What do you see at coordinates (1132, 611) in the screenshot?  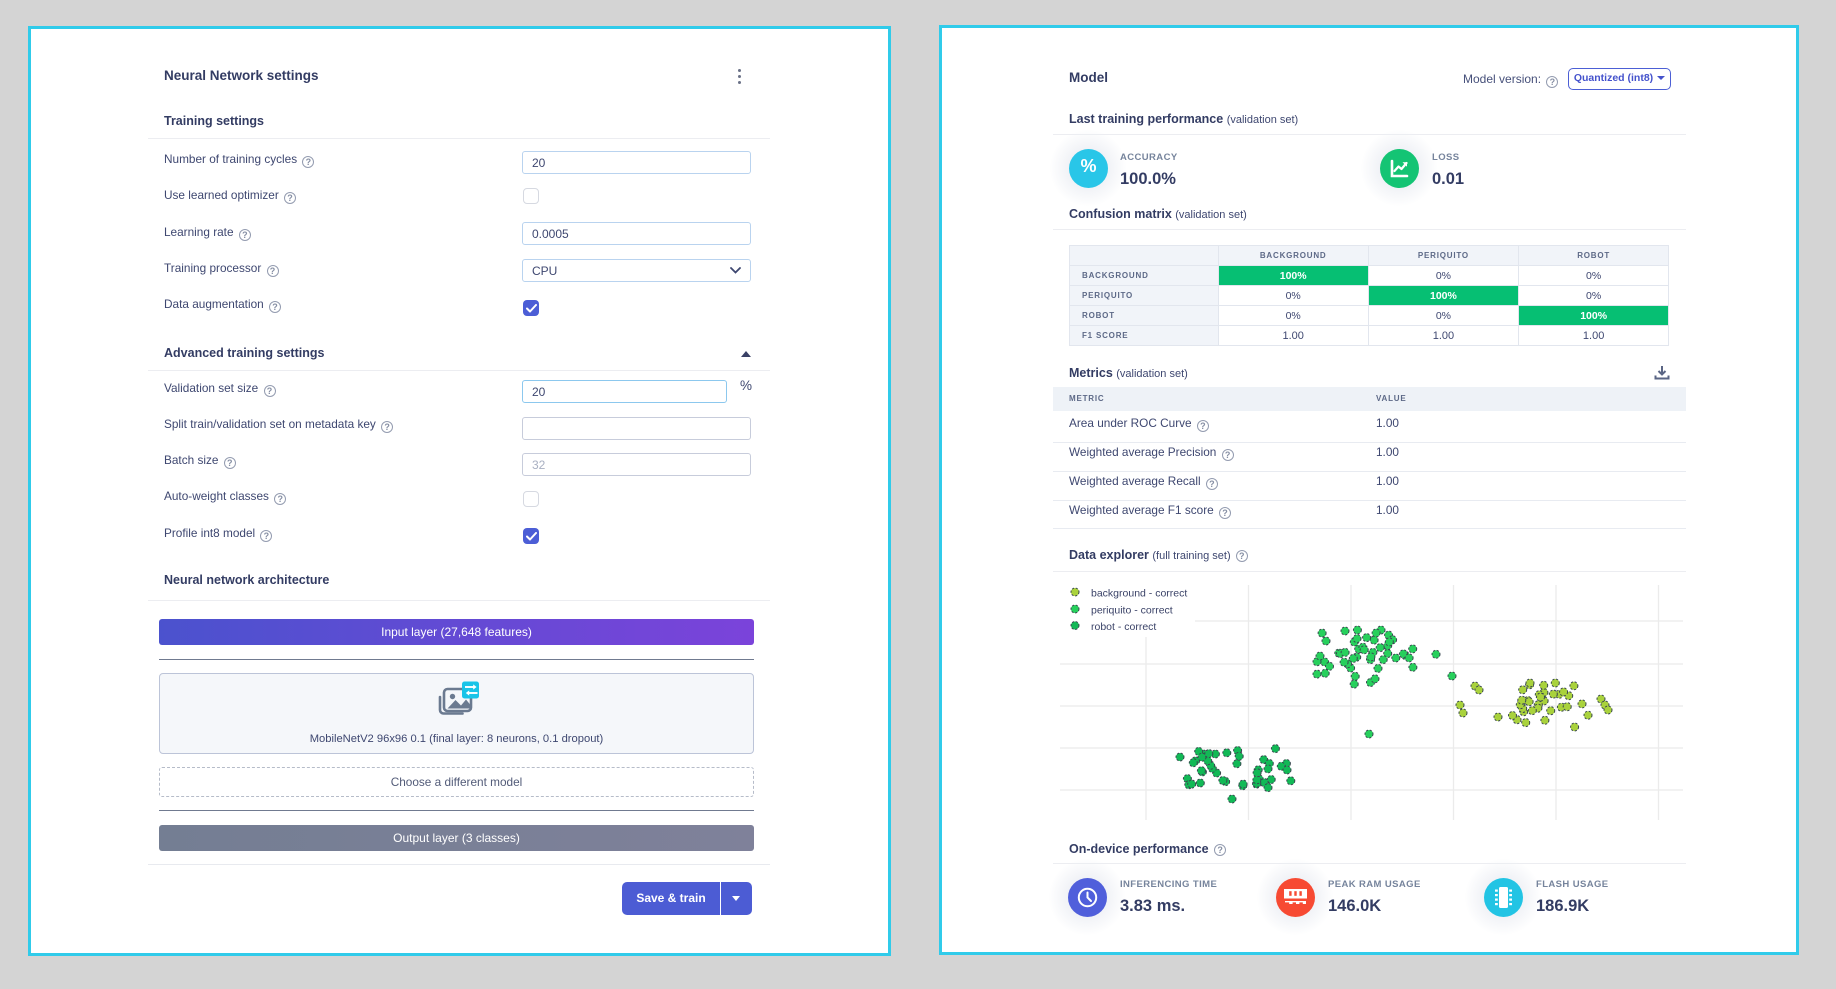 I see `svg-text: periquito - correct` at bounding box center [1132, 611].